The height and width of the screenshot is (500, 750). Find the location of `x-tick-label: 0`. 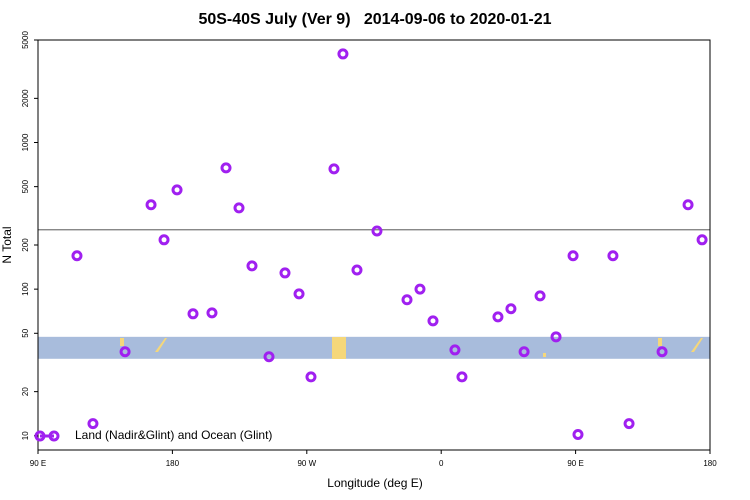

x-tick-label: 0 is located at coordinates (441, 463).